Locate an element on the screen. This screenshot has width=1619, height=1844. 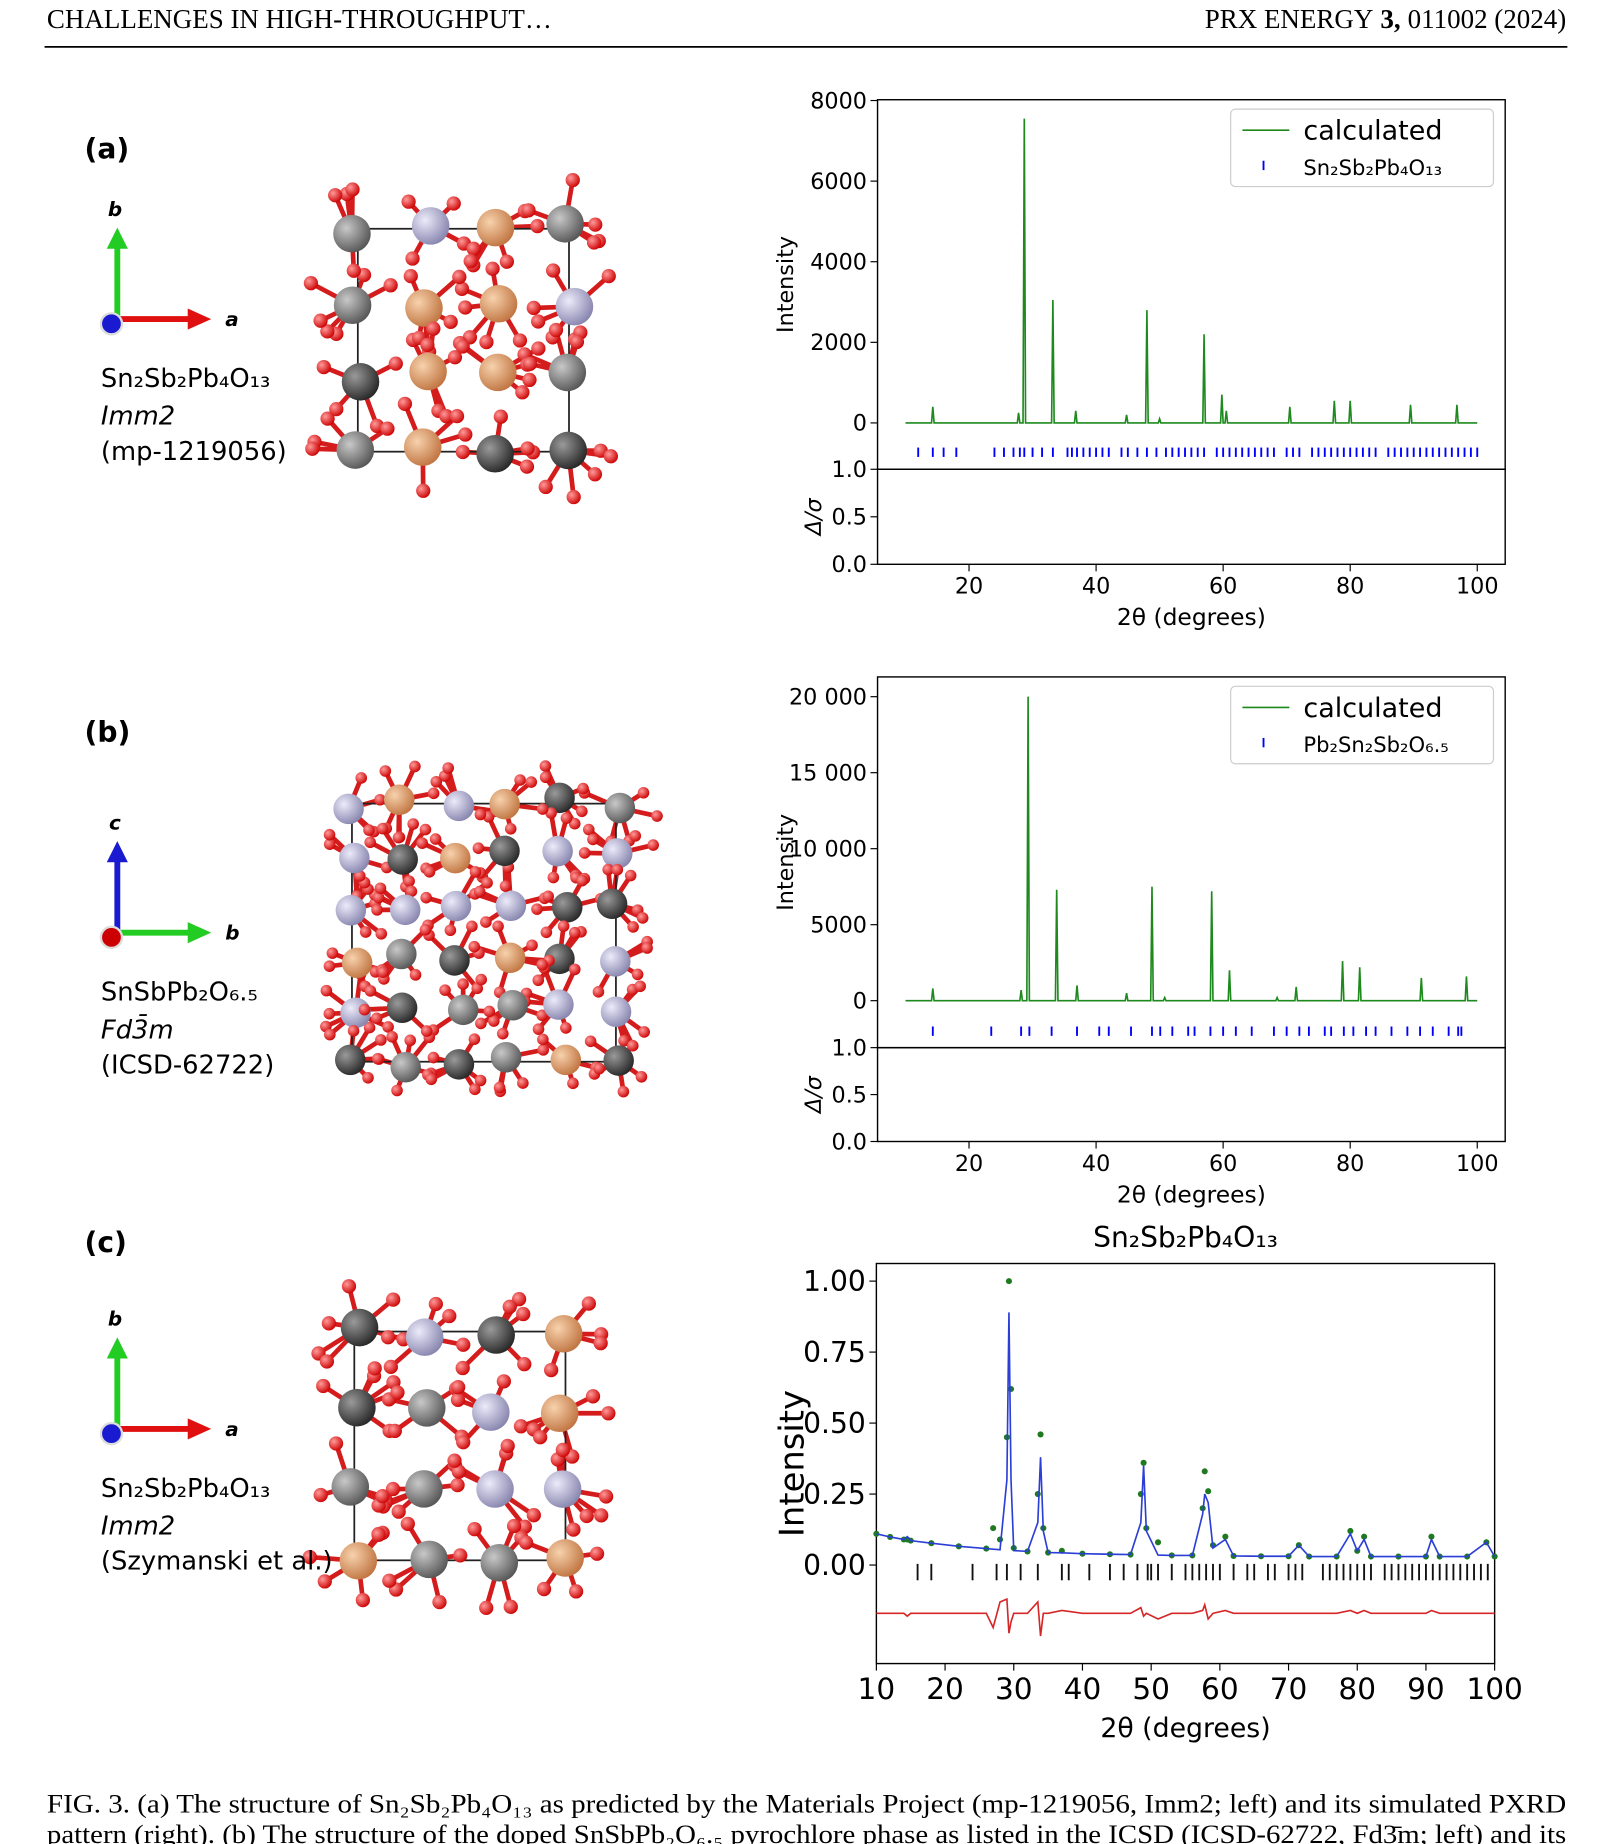
panel-label: (a) is located at coordinates (106, 148).